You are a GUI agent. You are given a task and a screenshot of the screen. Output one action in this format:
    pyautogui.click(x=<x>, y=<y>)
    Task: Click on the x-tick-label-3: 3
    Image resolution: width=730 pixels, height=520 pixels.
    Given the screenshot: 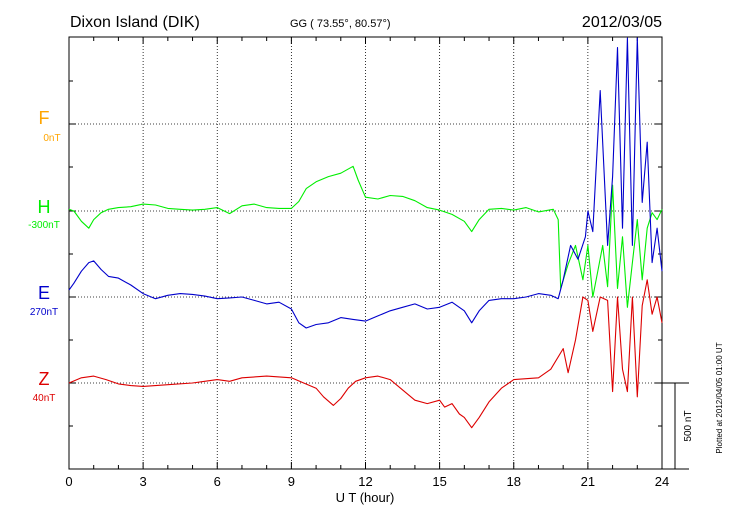 What is the action you would take?
    pyautogui.click(x=143, y=481)
    